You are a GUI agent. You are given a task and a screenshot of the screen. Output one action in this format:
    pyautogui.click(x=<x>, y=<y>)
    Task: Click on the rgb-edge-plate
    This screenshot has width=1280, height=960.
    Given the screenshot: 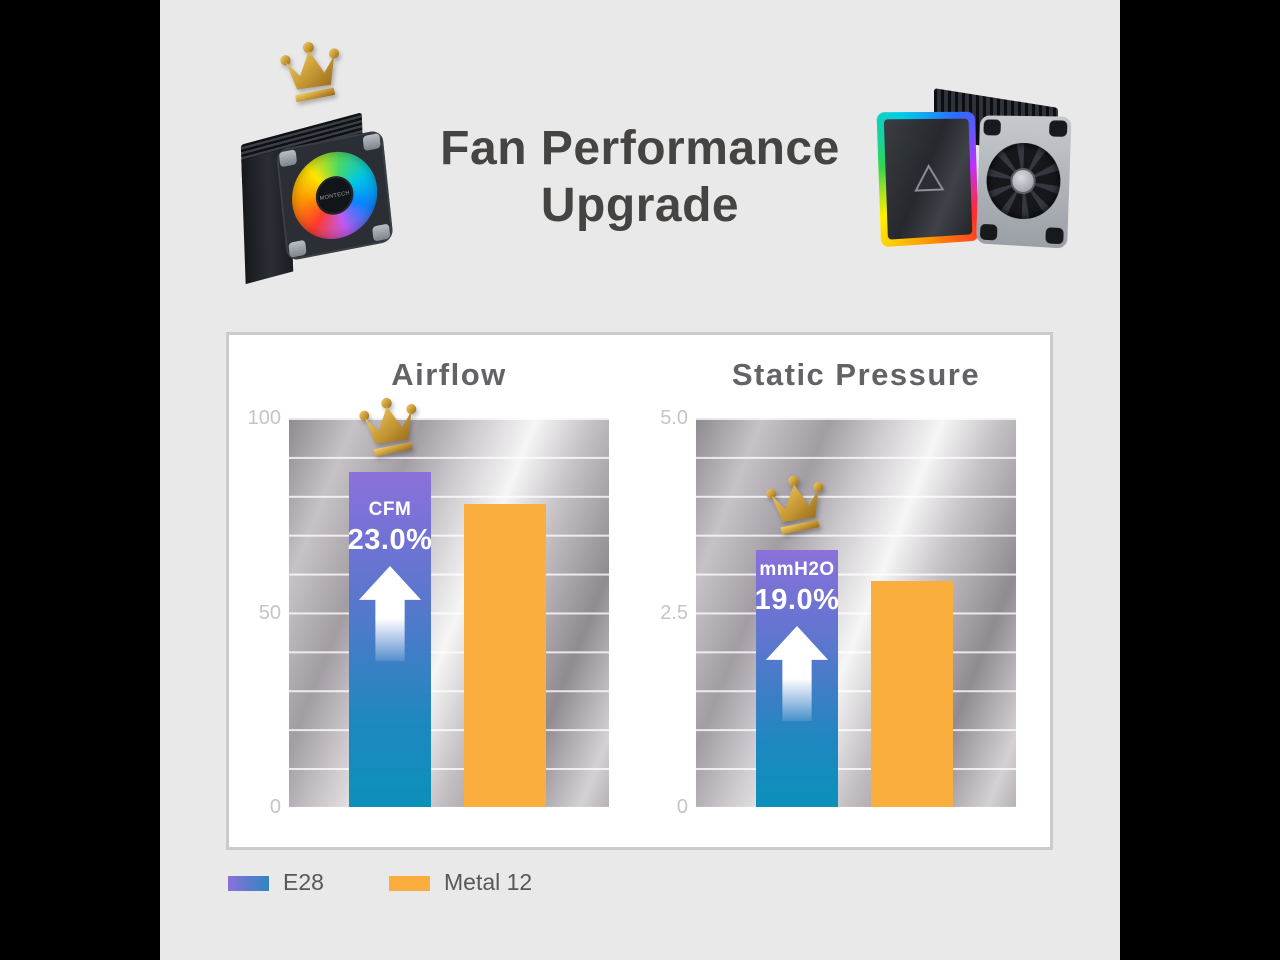 What is the action you would take?
    pyautogui.click(x=927, y=179)
    